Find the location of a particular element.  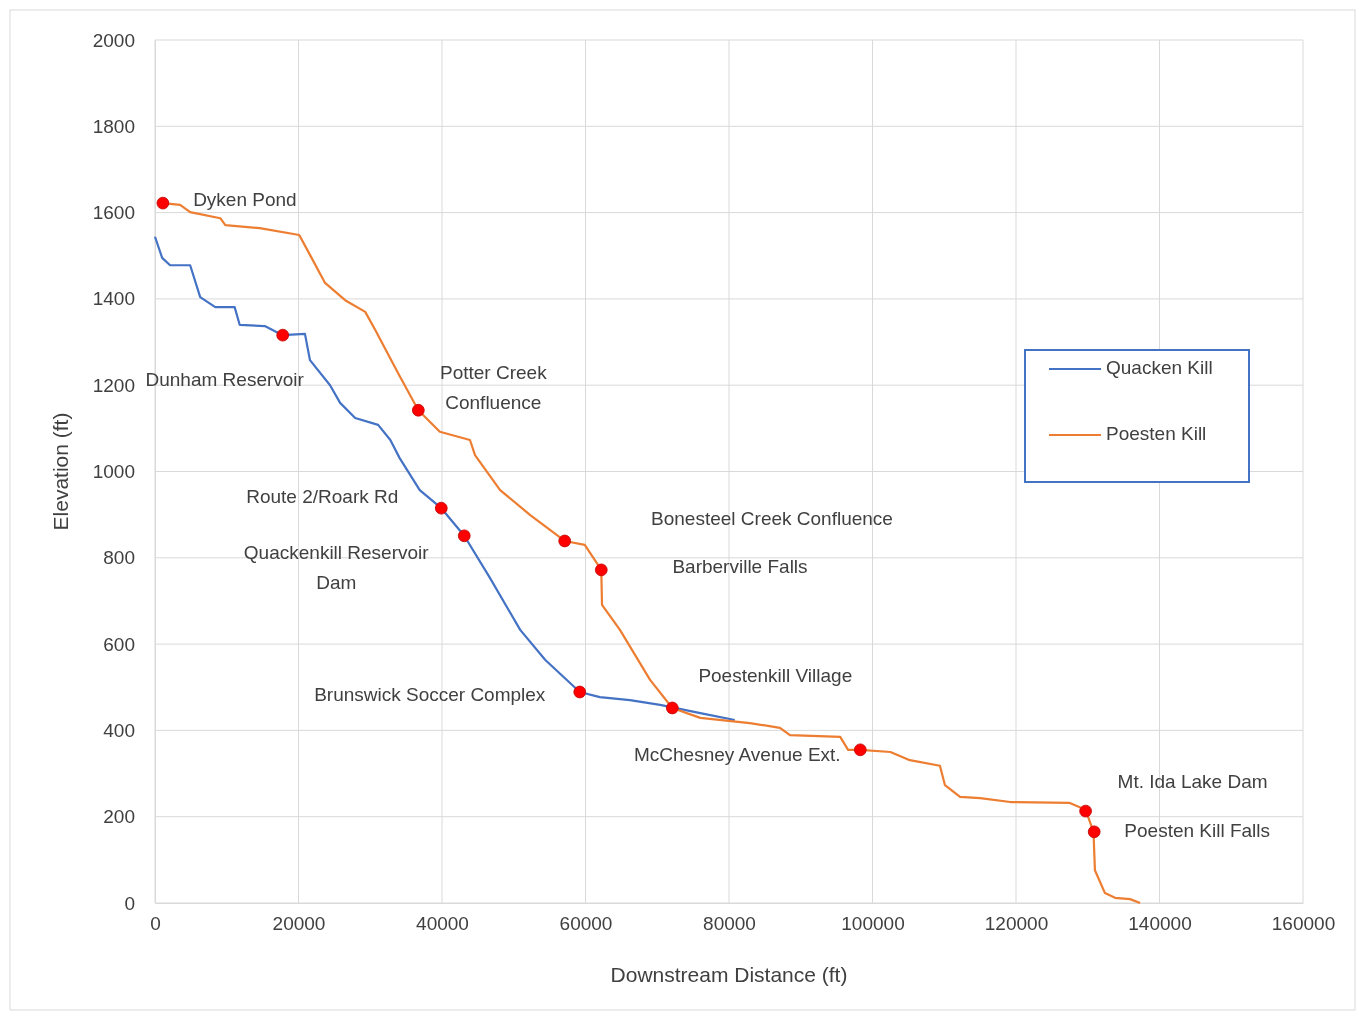

x-tick-label: 120000 is located at coordinates (1016, 924).